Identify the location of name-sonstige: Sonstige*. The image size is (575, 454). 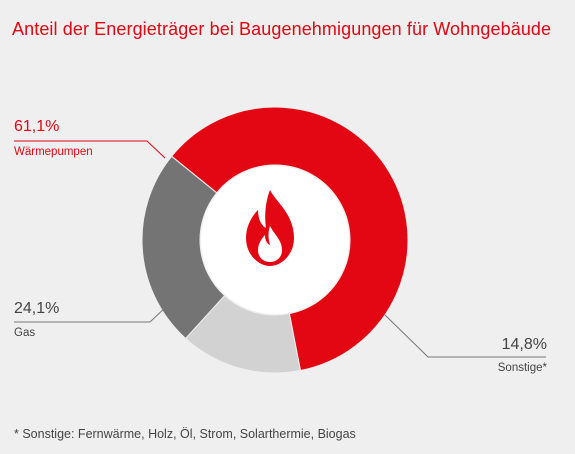
(522, 368).